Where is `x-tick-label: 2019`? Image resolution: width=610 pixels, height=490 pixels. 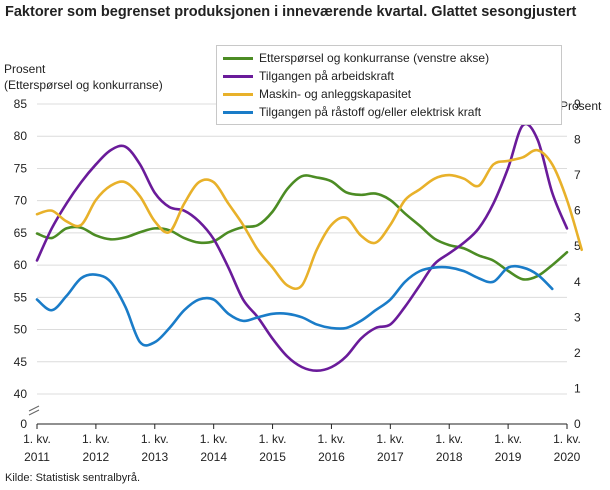 x-tick-label: 2019 is located at coordinates (508, 457).